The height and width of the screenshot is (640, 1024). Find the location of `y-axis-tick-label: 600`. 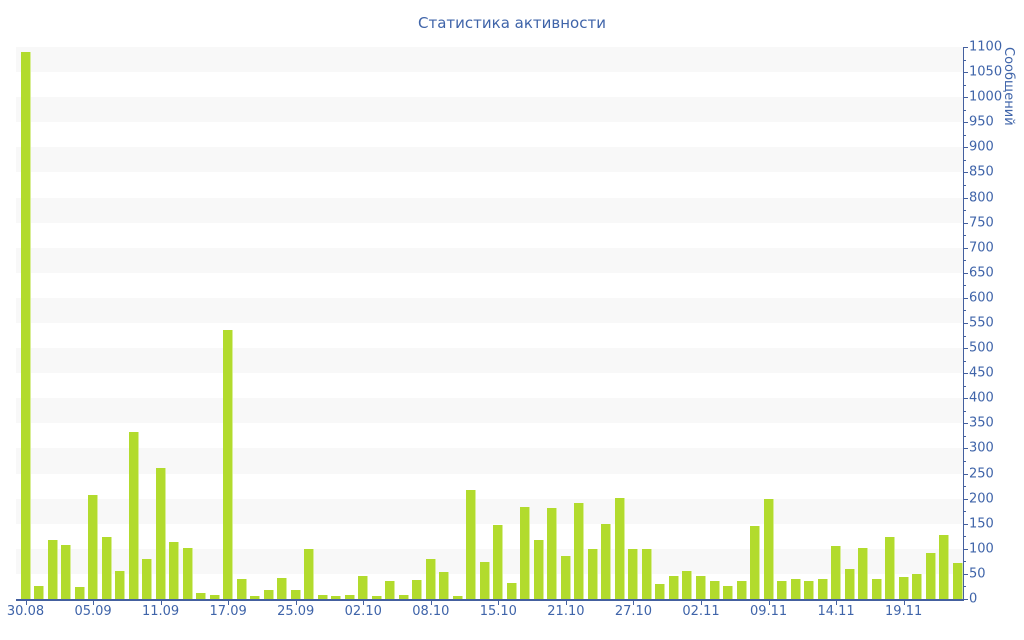

y-axis-tick-label: 600 is located at coordinates (981, 298).